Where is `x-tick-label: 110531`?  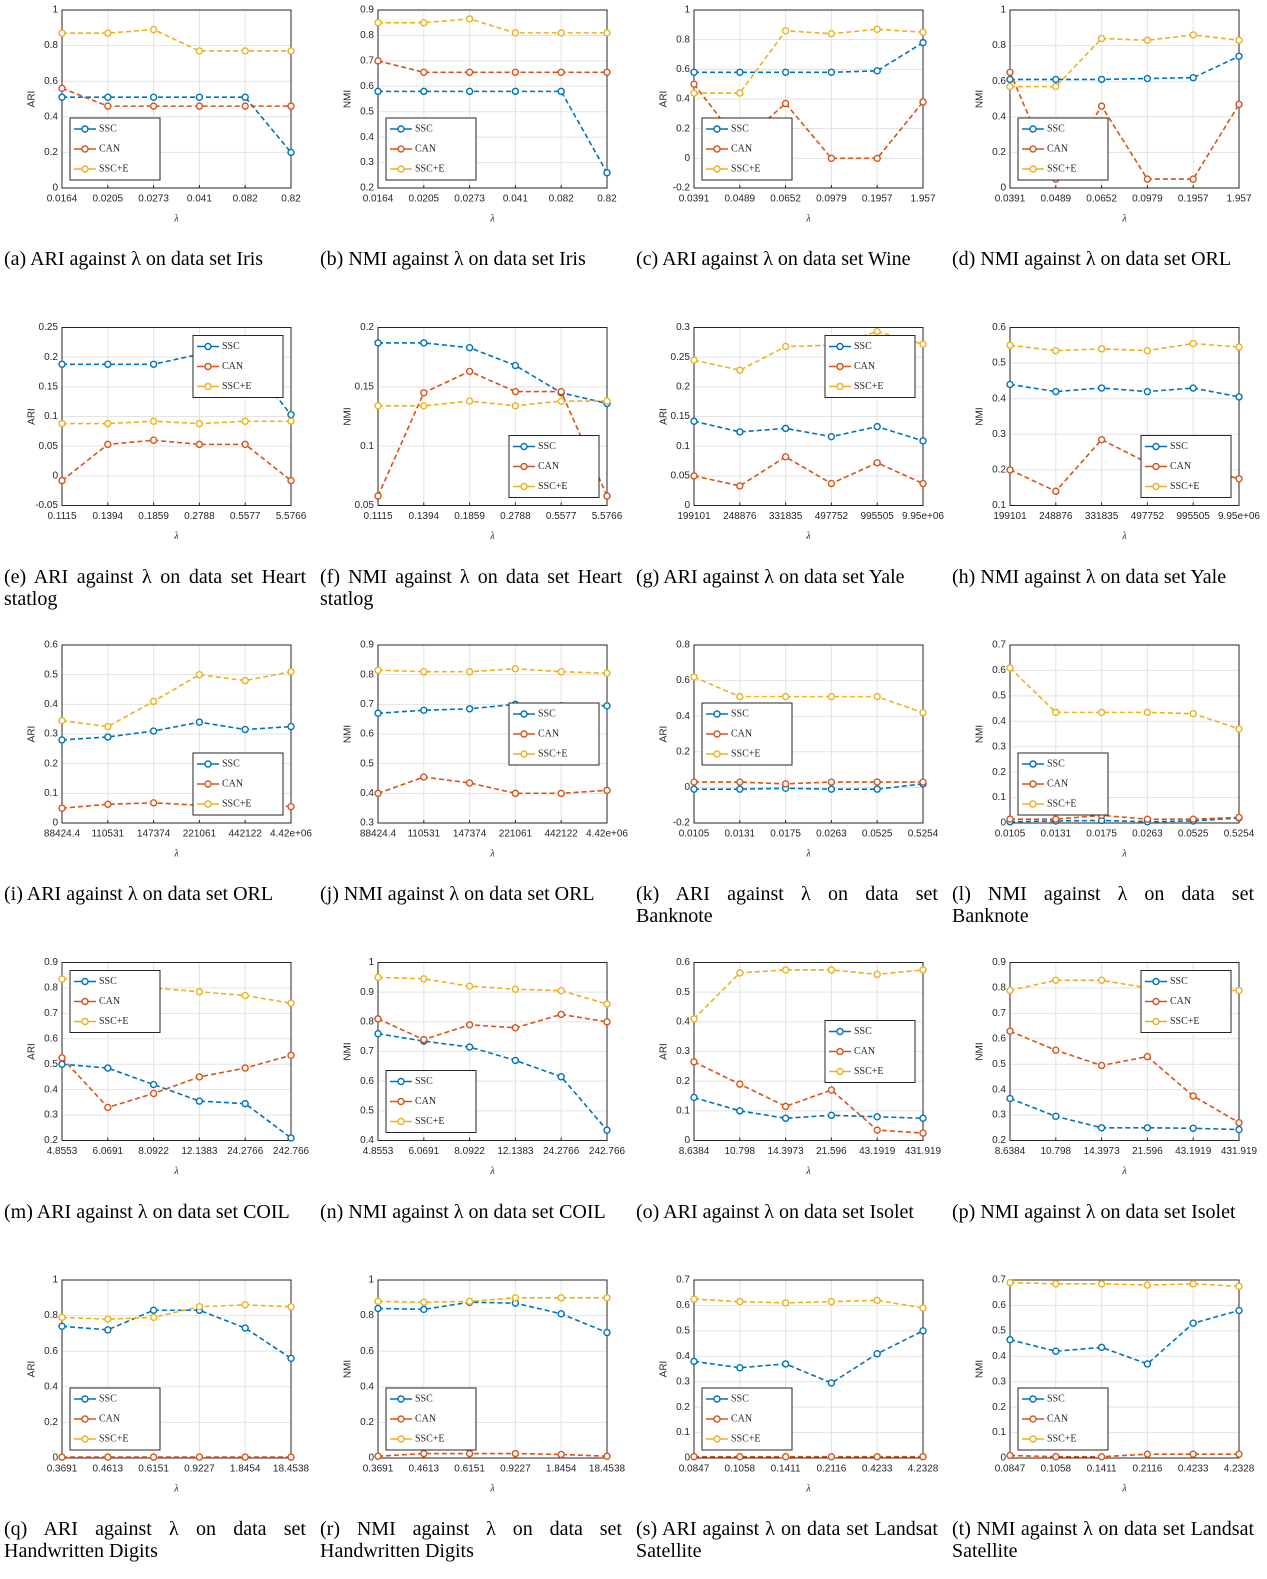 x-tick-label: 110531 is located at coordinates (423, 834).